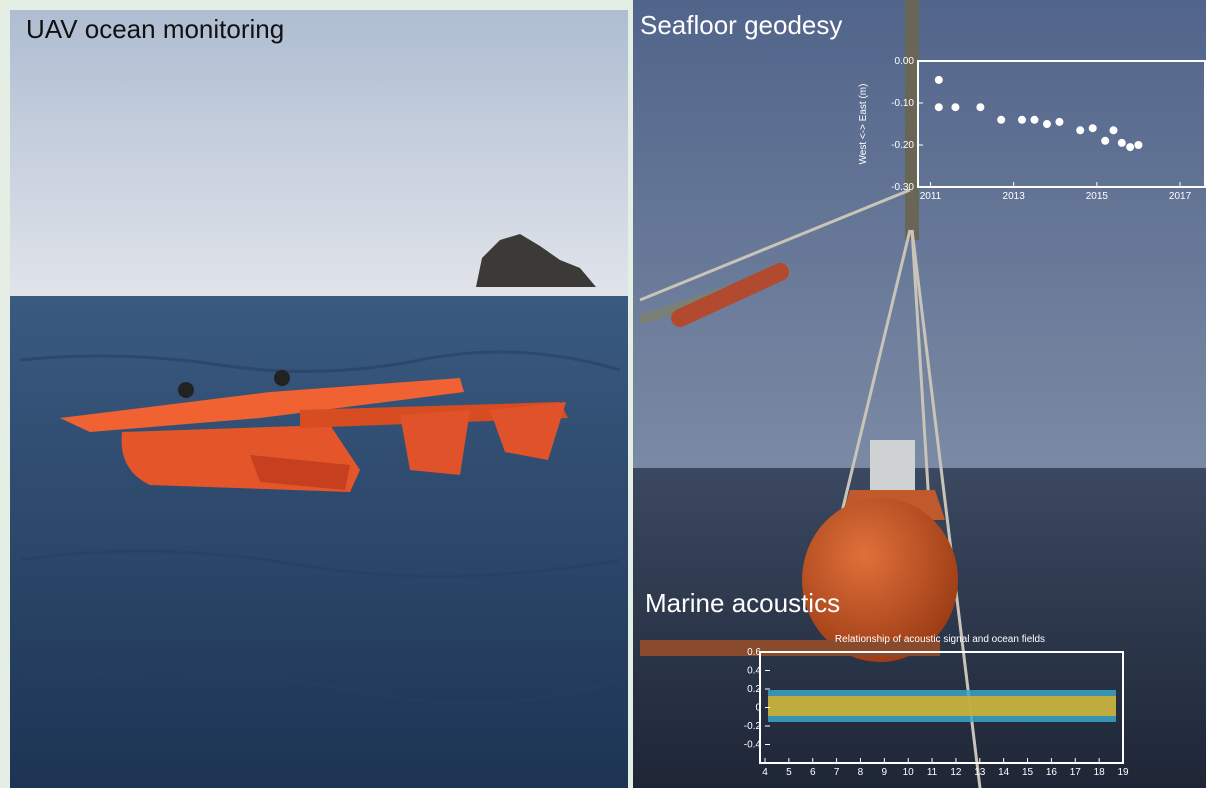  Describe the element at coordinates (861, 772) in the screenshot. I see `x-tick-label: 8` at that location.